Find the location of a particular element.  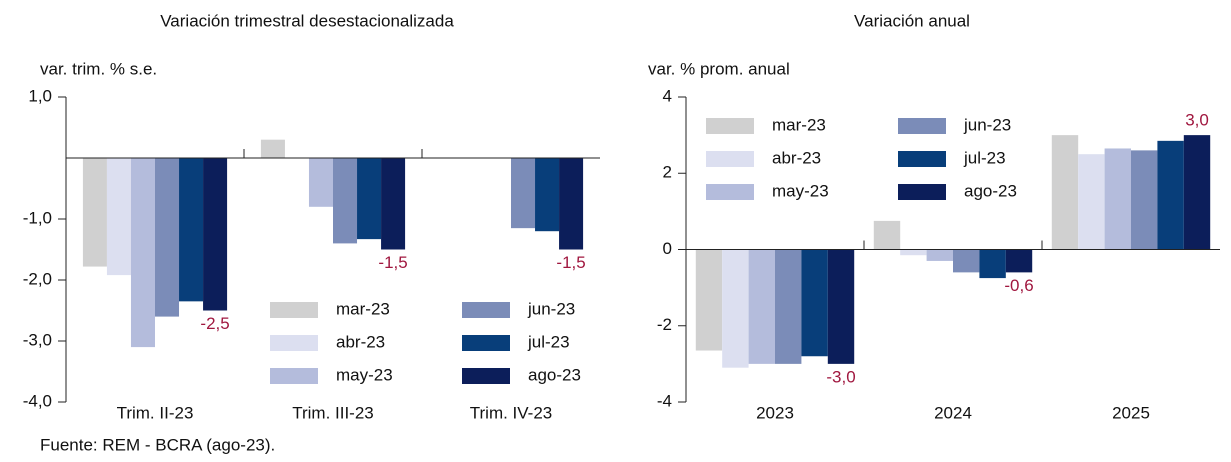

y-tick-label: -2,0 is located at coordinates (37, 278).